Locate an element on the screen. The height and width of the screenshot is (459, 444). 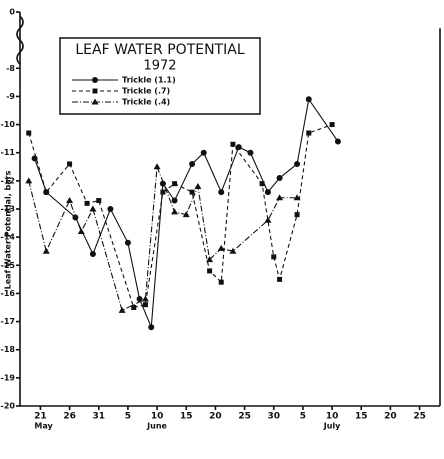
x-tick-label: 26 is located at coordinates (69, 417).